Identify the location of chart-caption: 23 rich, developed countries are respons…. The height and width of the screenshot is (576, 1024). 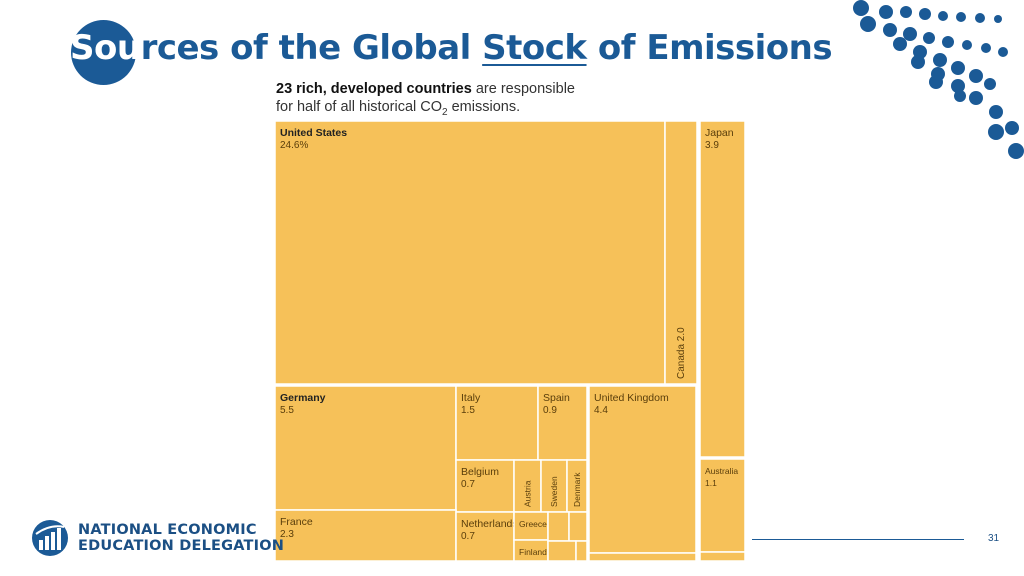
(425, 101).